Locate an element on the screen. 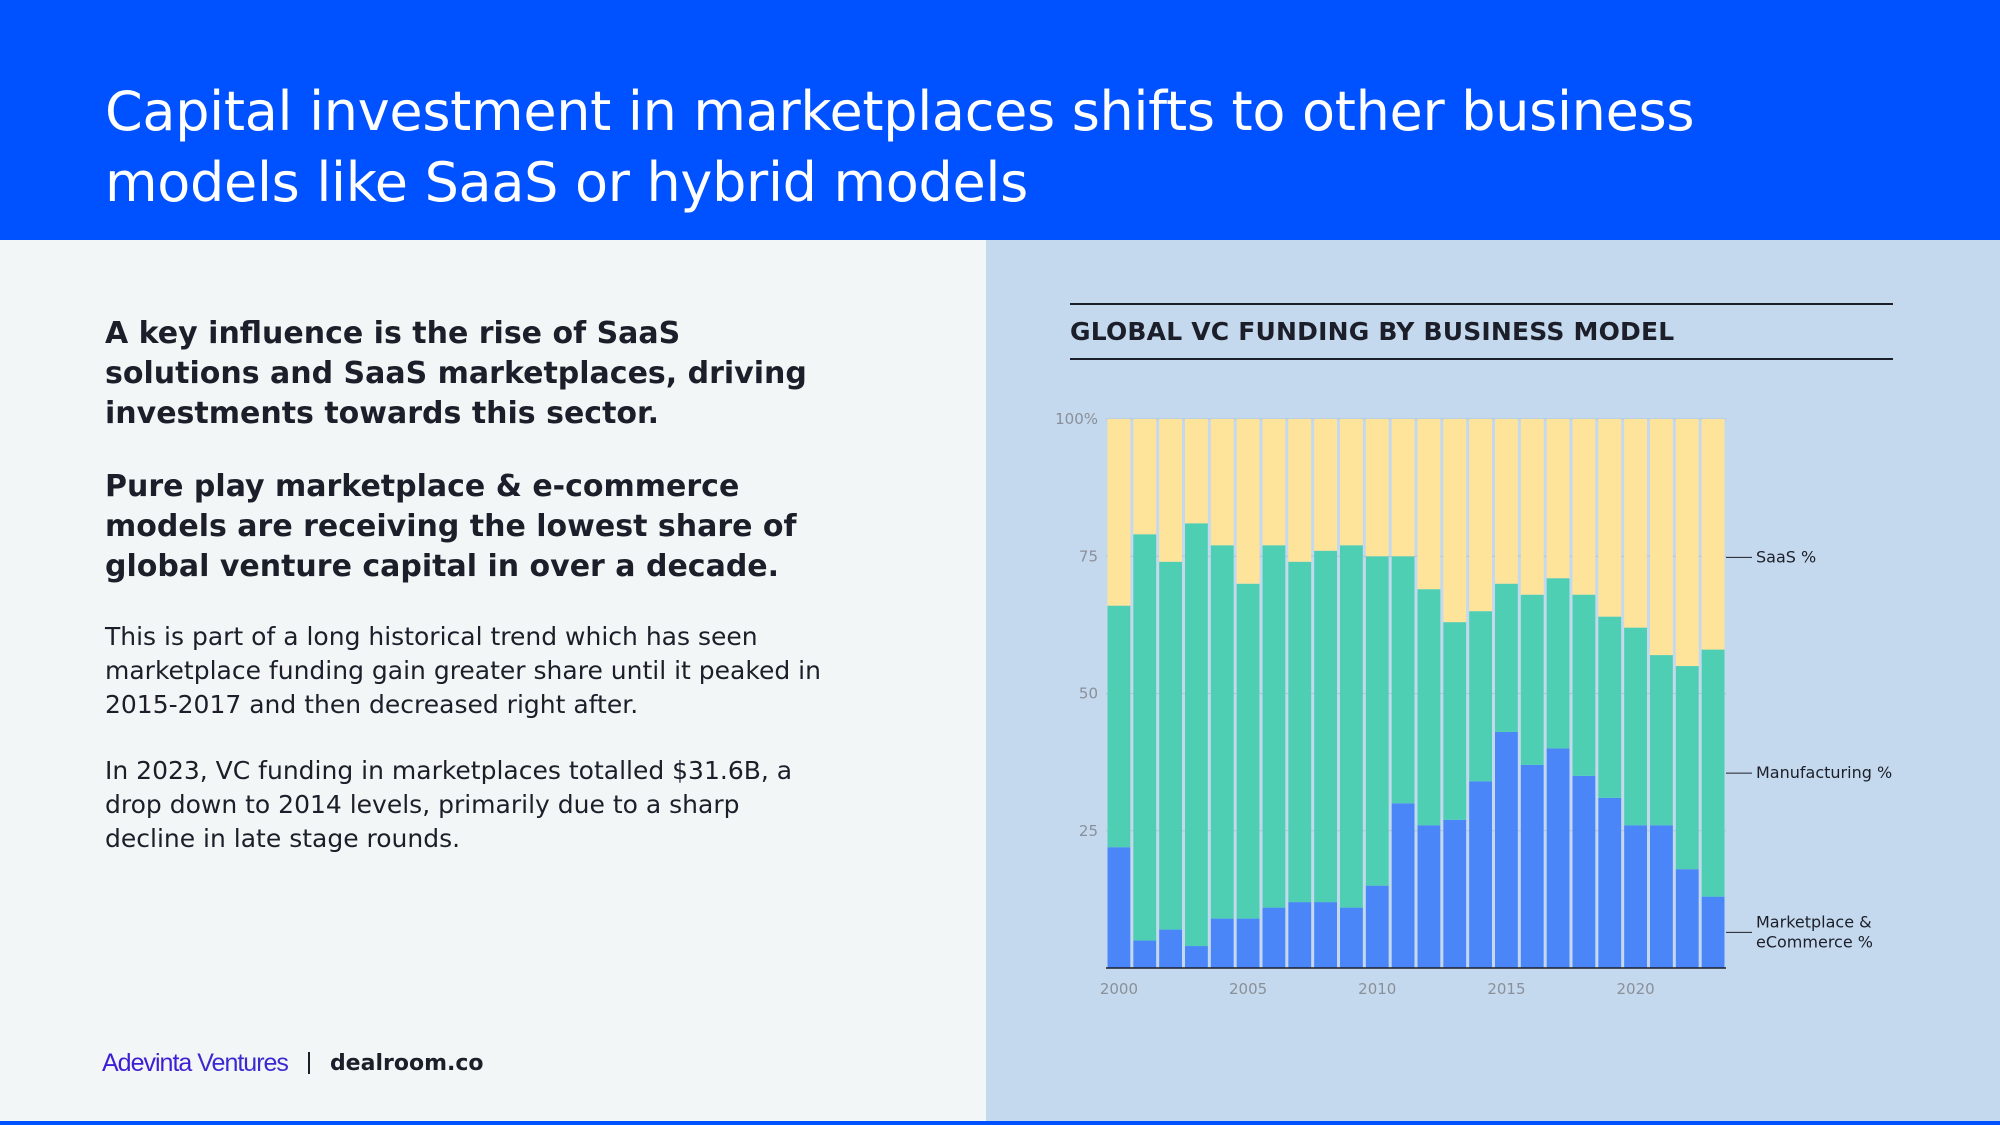 This screenshot has width=2000, height=1125. legend-label: Manufacturing % is located at coordinates (1824, 772).